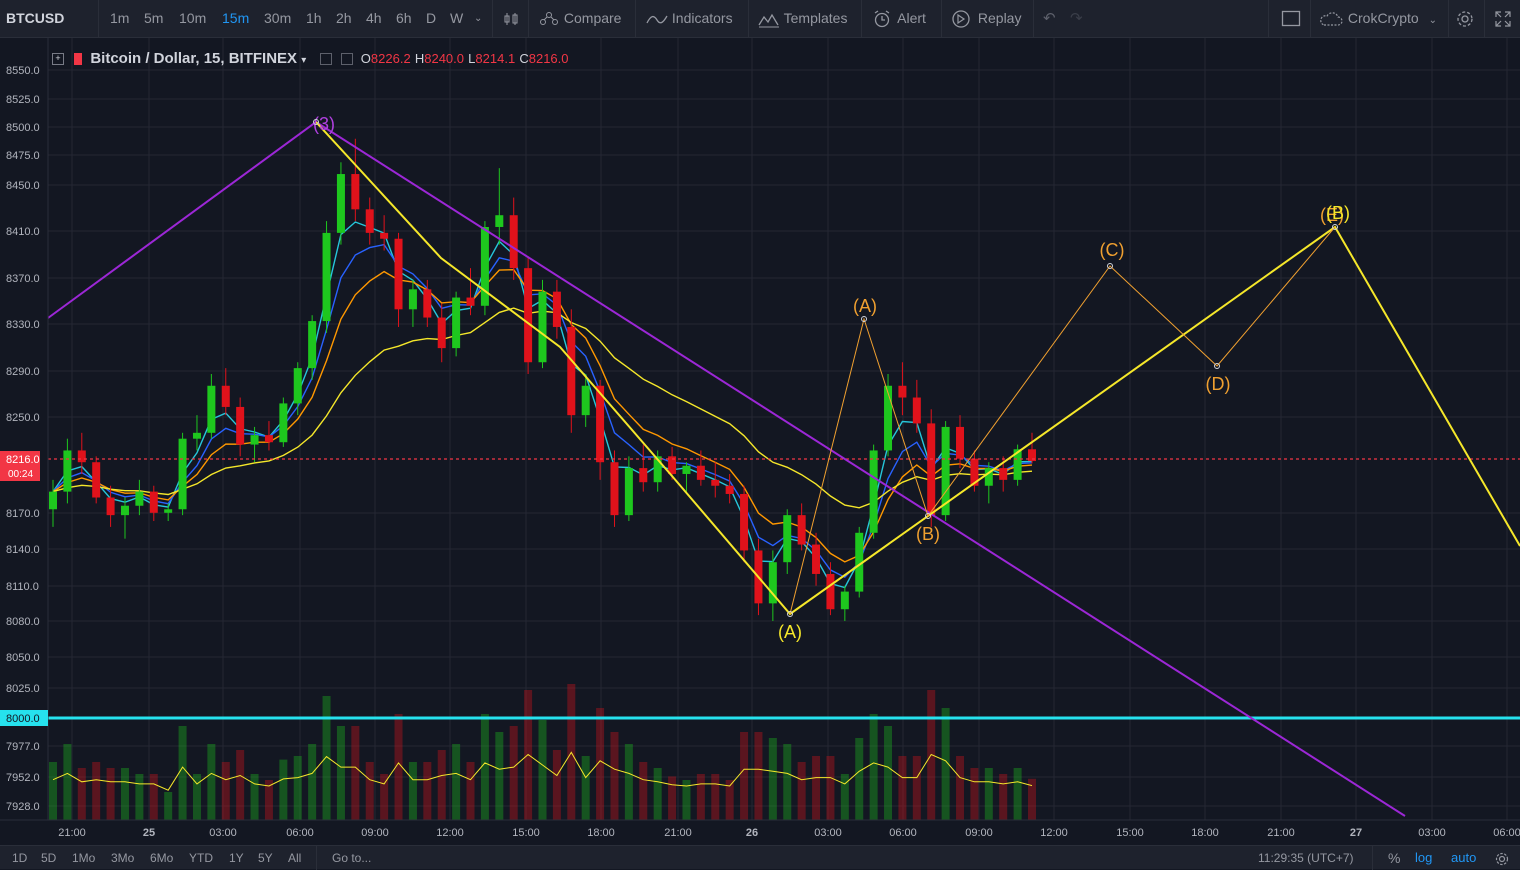 Image resolution: width=1520 pixels, height=870 pixels. Describe the element at coordinates (1076, 18) in the screenshot. I see `redo-icon: ↷` at that location.